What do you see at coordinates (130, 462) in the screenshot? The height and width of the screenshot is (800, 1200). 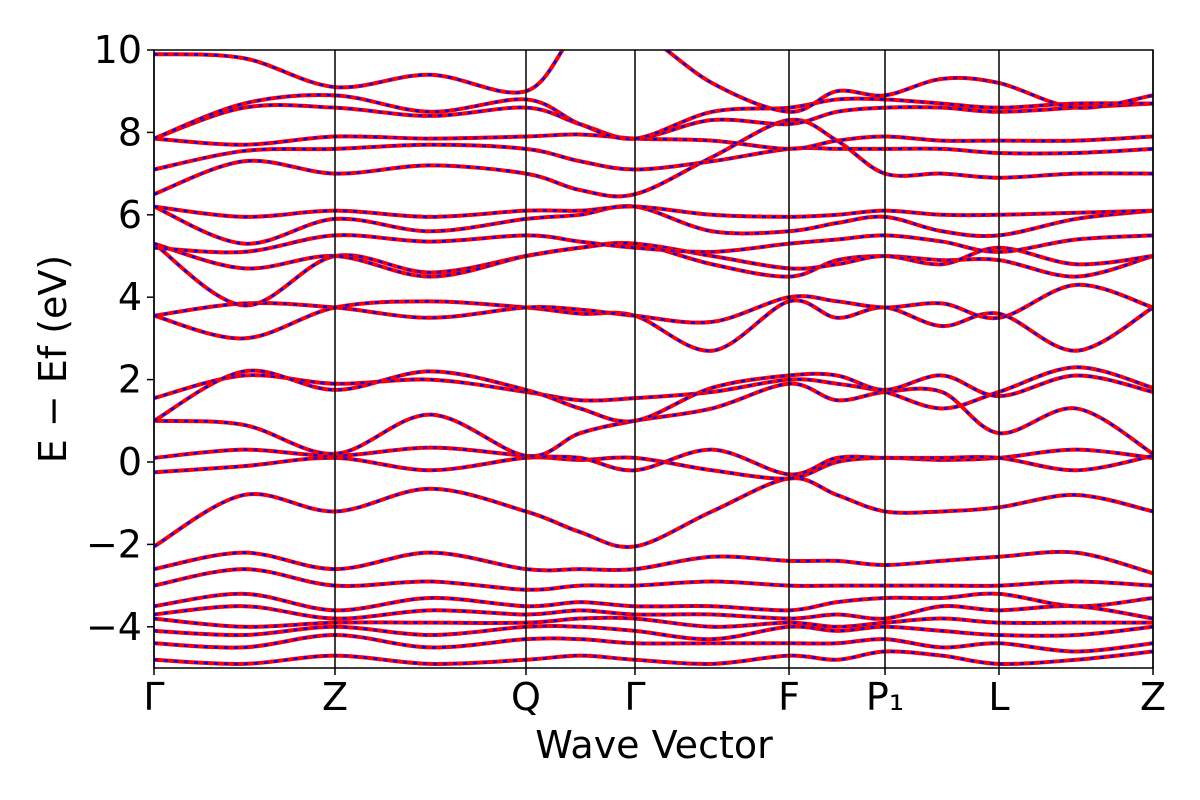 I see `y-tick-label: 0` at bounding box center [130, 462].